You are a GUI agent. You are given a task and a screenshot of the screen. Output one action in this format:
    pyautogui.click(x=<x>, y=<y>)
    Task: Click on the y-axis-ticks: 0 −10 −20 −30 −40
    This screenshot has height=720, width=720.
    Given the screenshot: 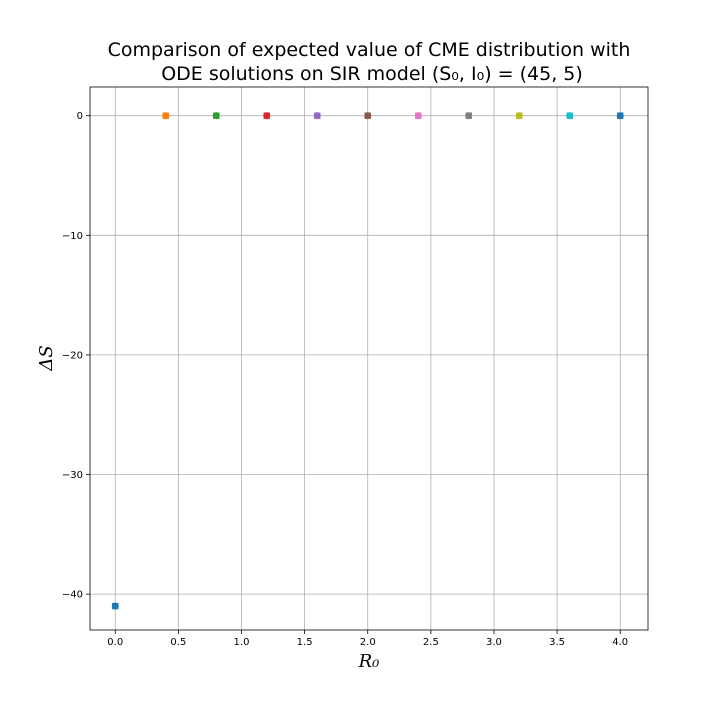 What is the action you would take?
    pyautogui.click(x=76, y=356)
    